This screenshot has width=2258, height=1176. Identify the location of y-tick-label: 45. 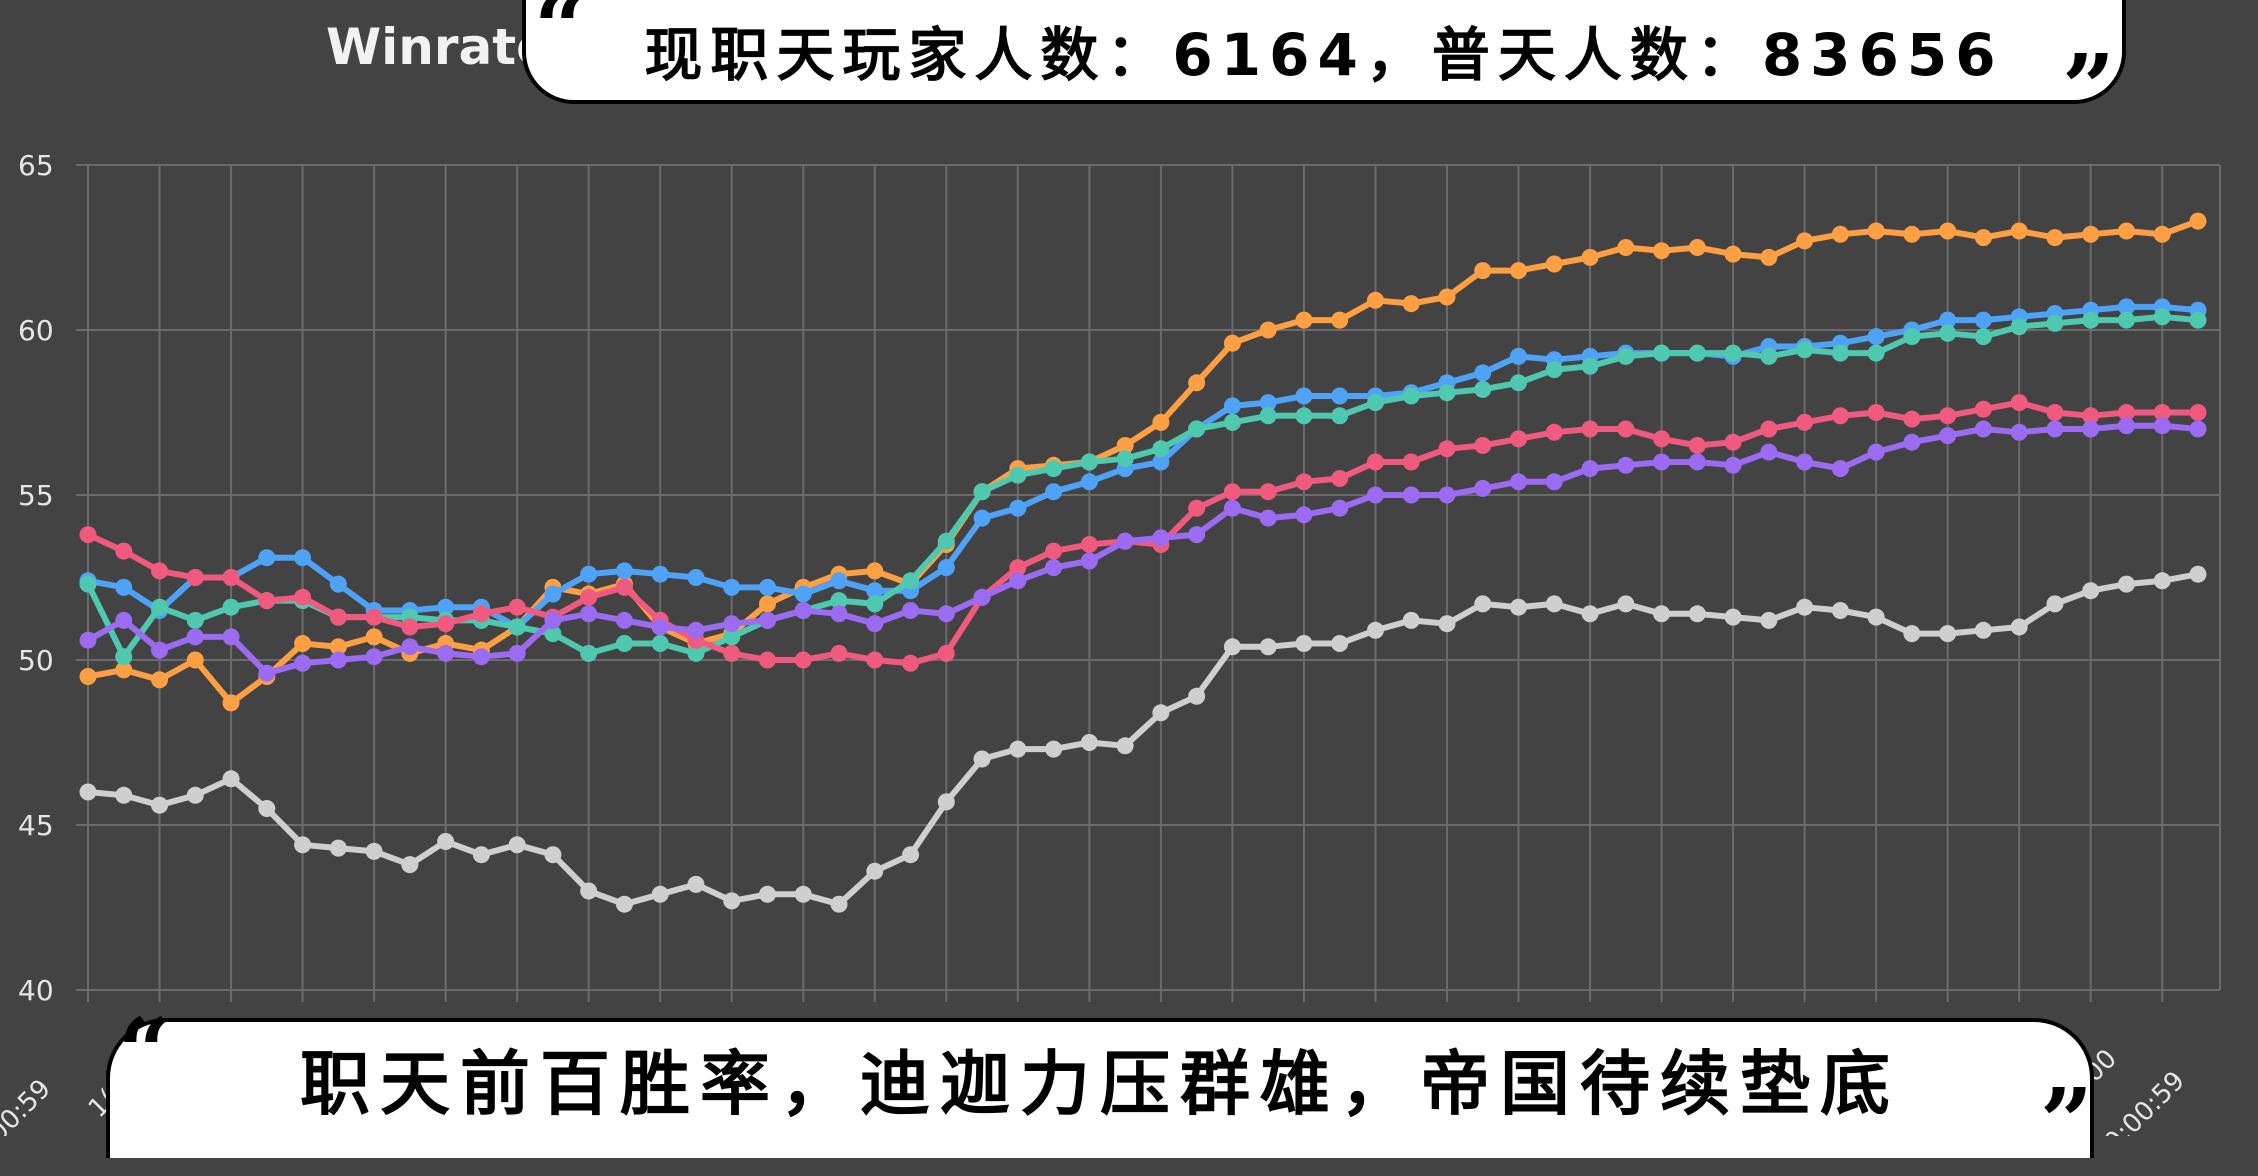
(36, 825).